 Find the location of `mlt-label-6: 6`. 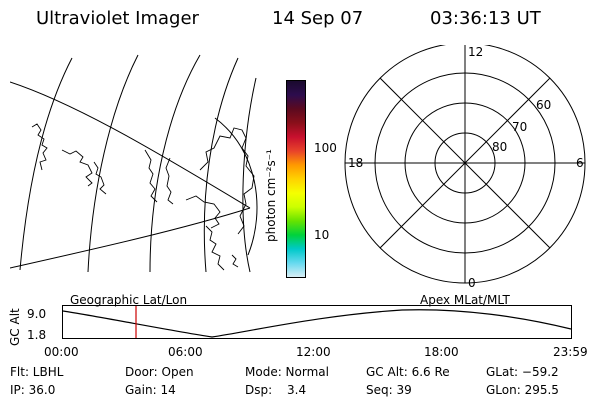

mlt-label-6: 6 is located at coordinates (580, 163).